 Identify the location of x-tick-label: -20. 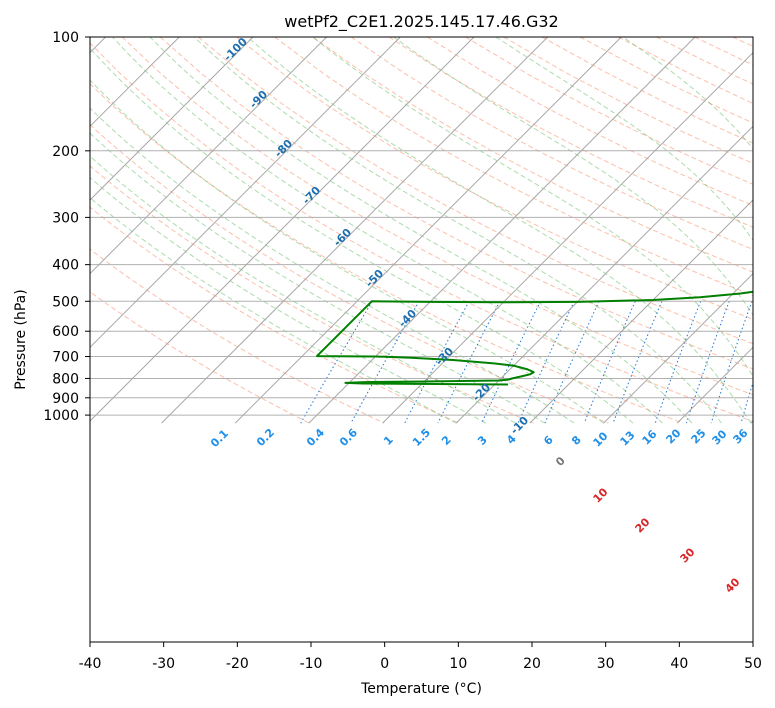
(237, 664).